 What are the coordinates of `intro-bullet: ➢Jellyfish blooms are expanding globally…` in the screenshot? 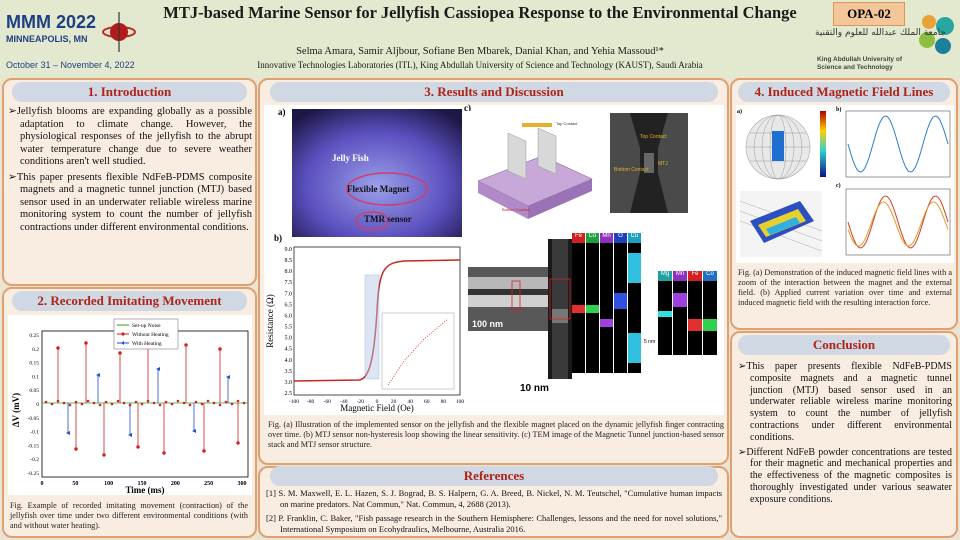 It's located at (130, 136).